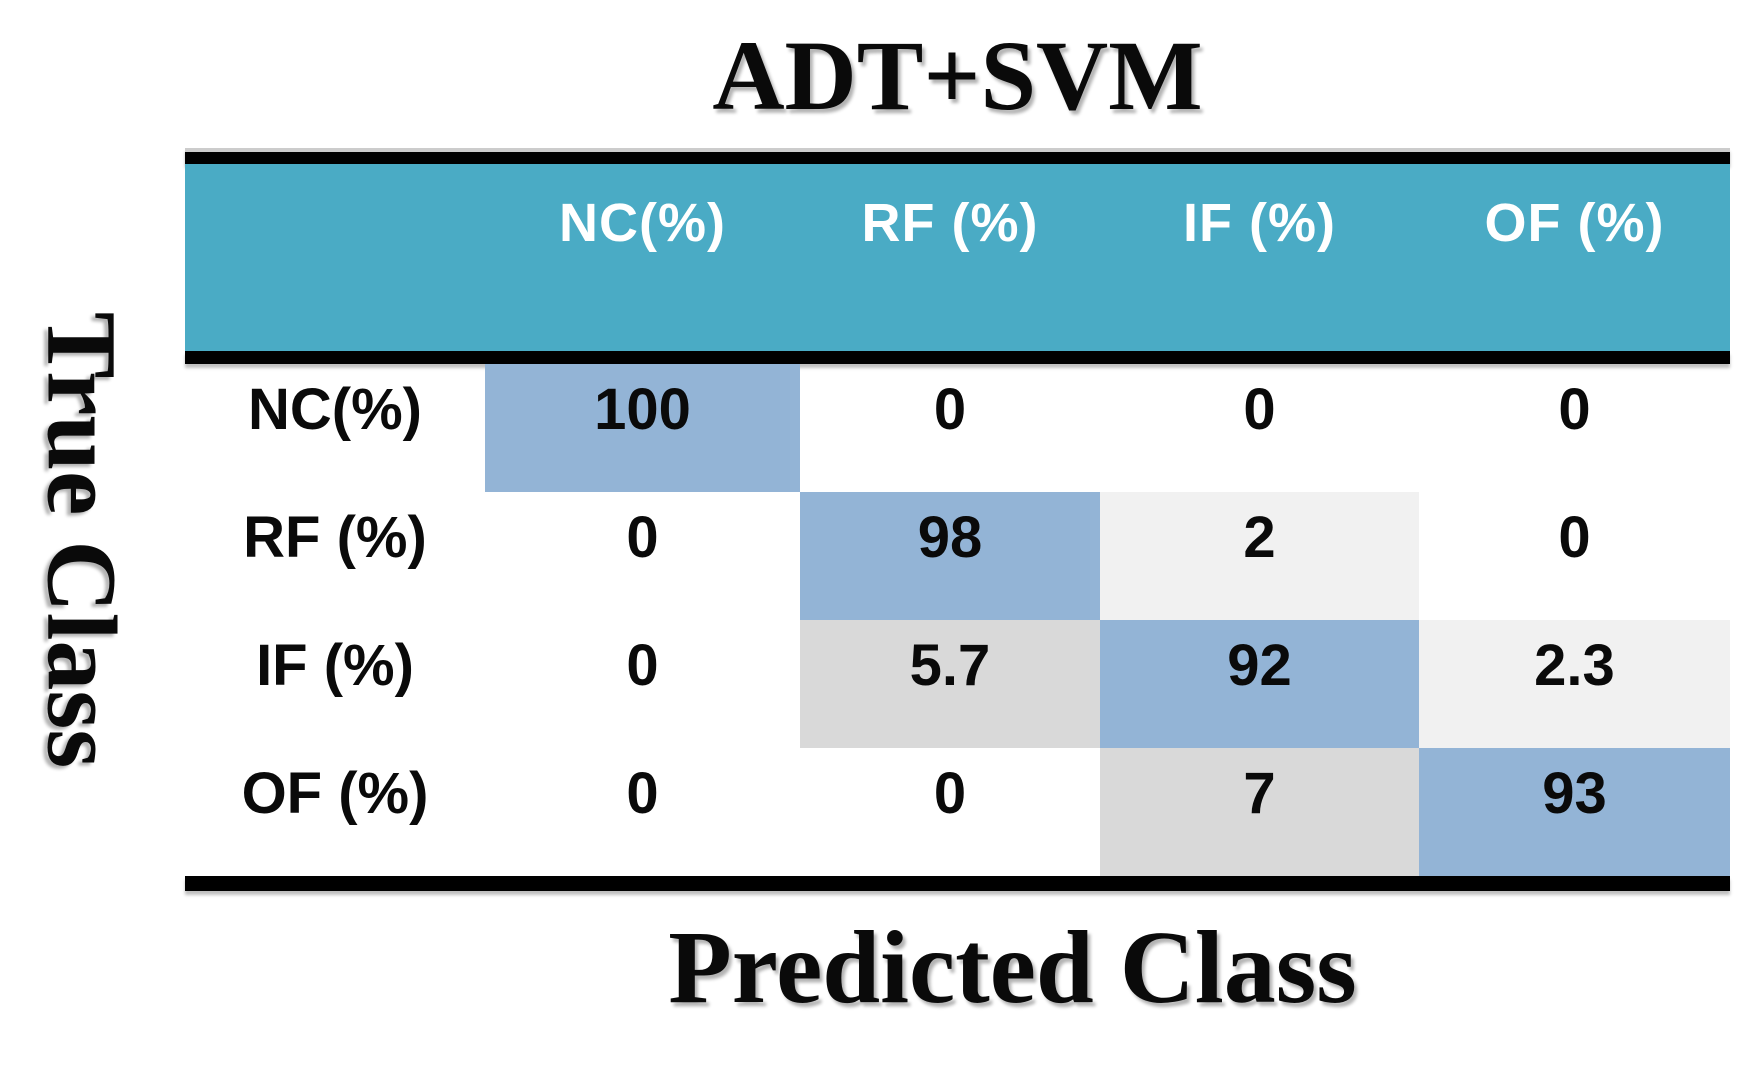 Image resolution: width=1742 pixels, height=1080 pixels. What do you see at coordinates (1259, 223) in the screenshot?
I see `column-header-if: IF (%)` at bounding box center [1259, 223].